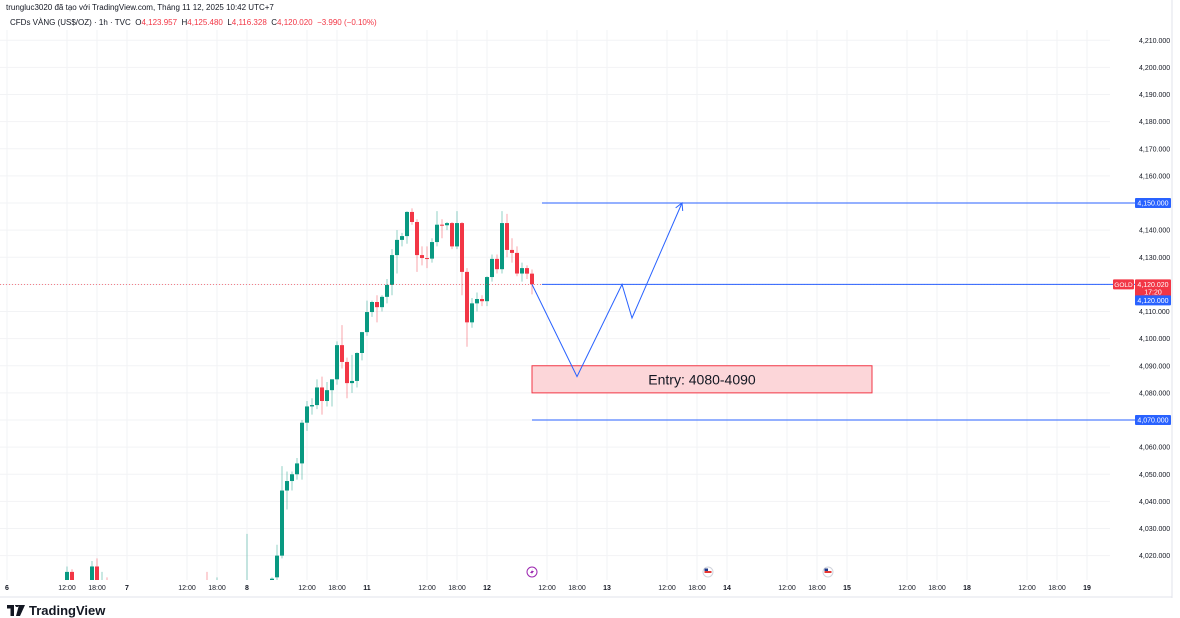 The height and width of the screenshot is (618, 1180). I want to click on time-tick-label: 15, so click(847, 588).